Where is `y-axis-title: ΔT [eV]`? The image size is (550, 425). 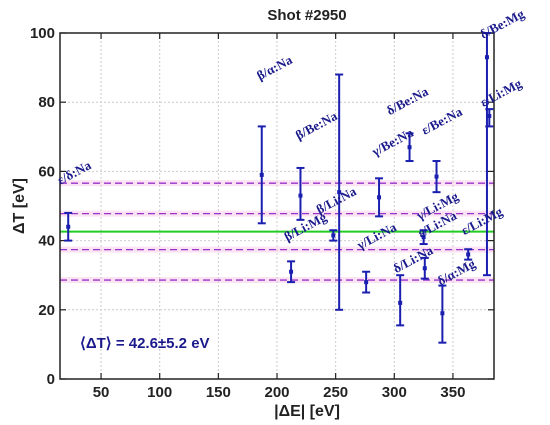
y-axis-title: ΔT [eV] is located at coordinates (19, 206).